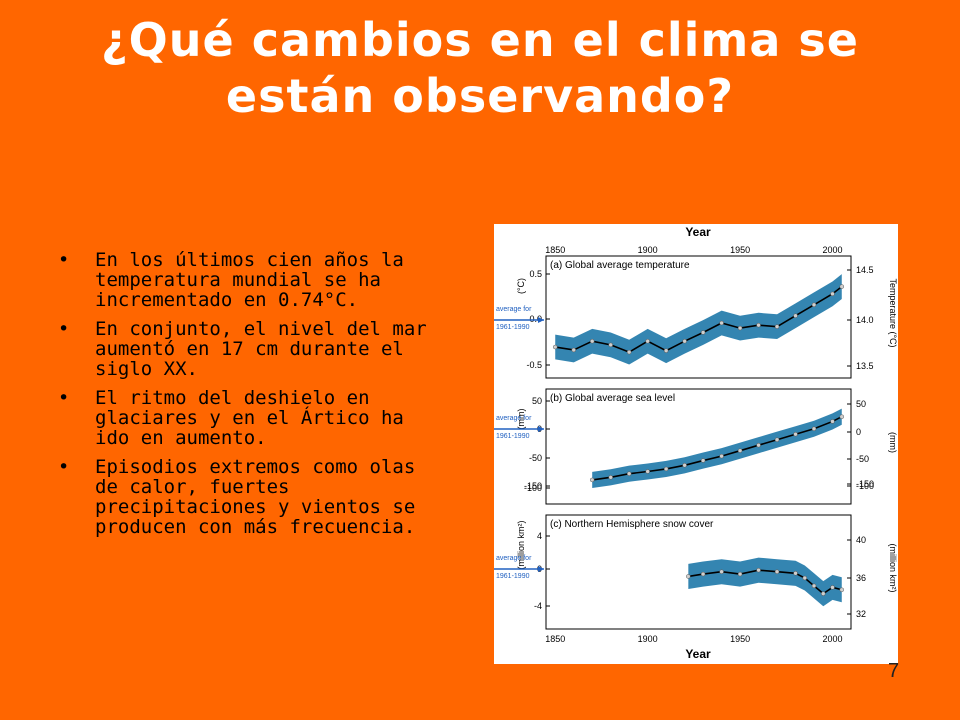 The height and width of the screenshot is (720, 960). I want to click on x-axis-title-bottom: Year, so click(698, 654).